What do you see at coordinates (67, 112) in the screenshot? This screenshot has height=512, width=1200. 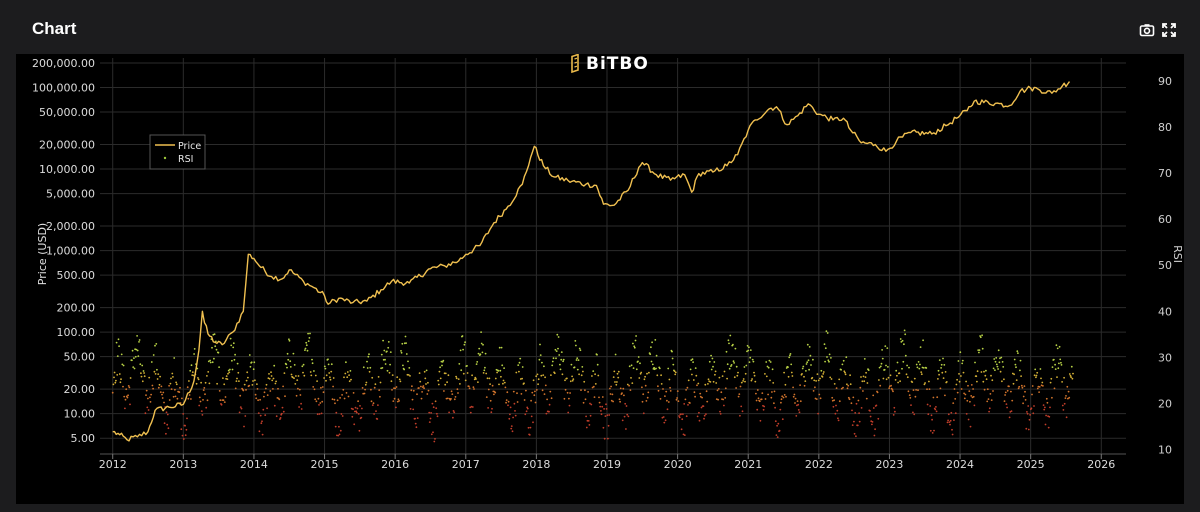 I see `y-tick-label: 50,000.00` at bounding box center [67, 112].